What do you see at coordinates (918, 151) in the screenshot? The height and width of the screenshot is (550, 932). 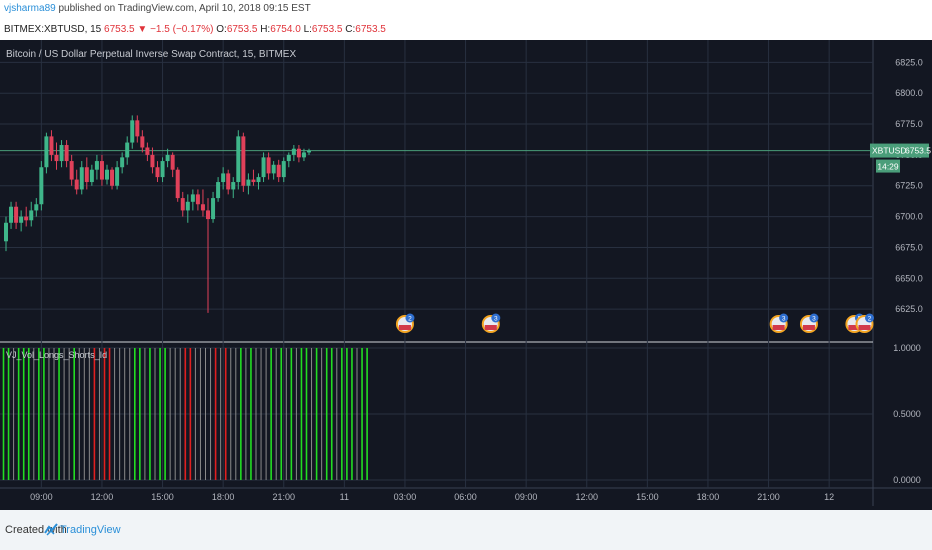 I see `last-price-value: 6753.5` at bounding box center [918, 151].